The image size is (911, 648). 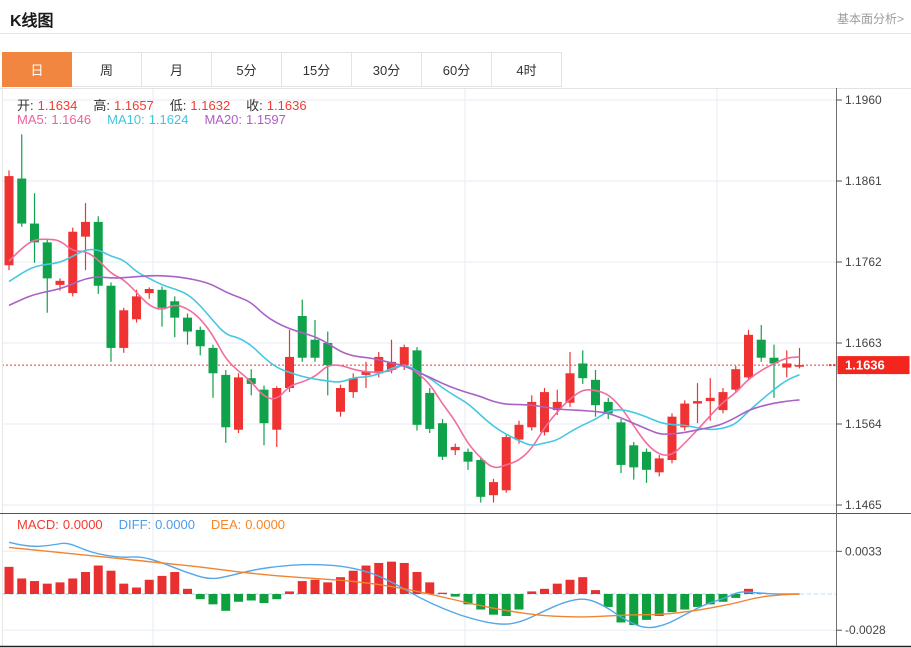 What do you see at coordinates (457, 69) in the screenshot?
I see `tab-60min: 60分` at bounding box center [457, 69].